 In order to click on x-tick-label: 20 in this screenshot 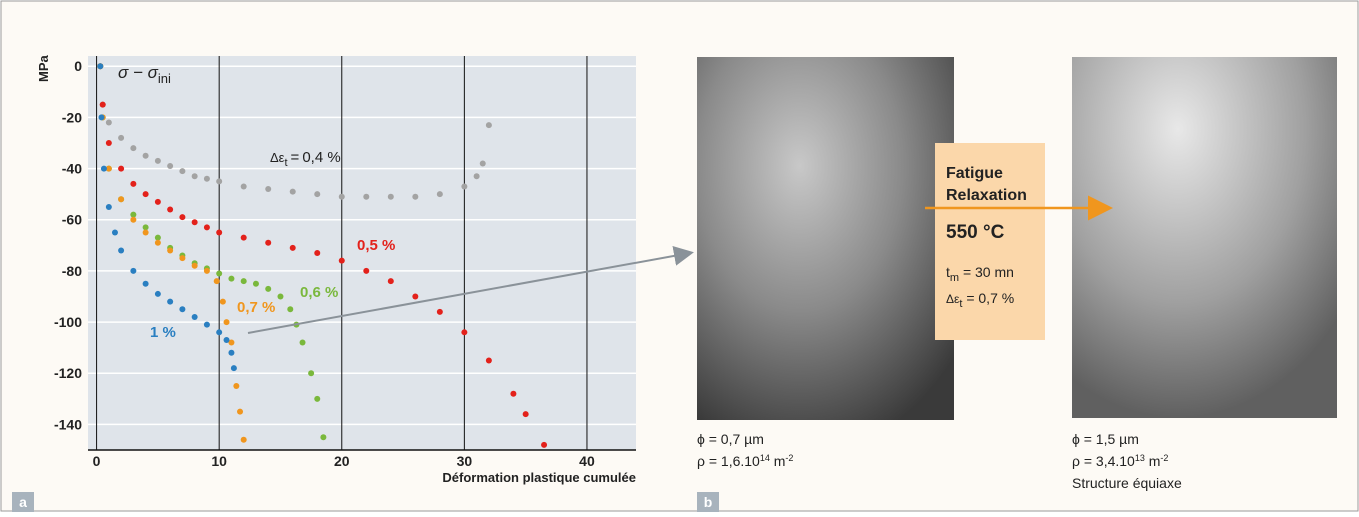, I will do `click(342, 461)`.